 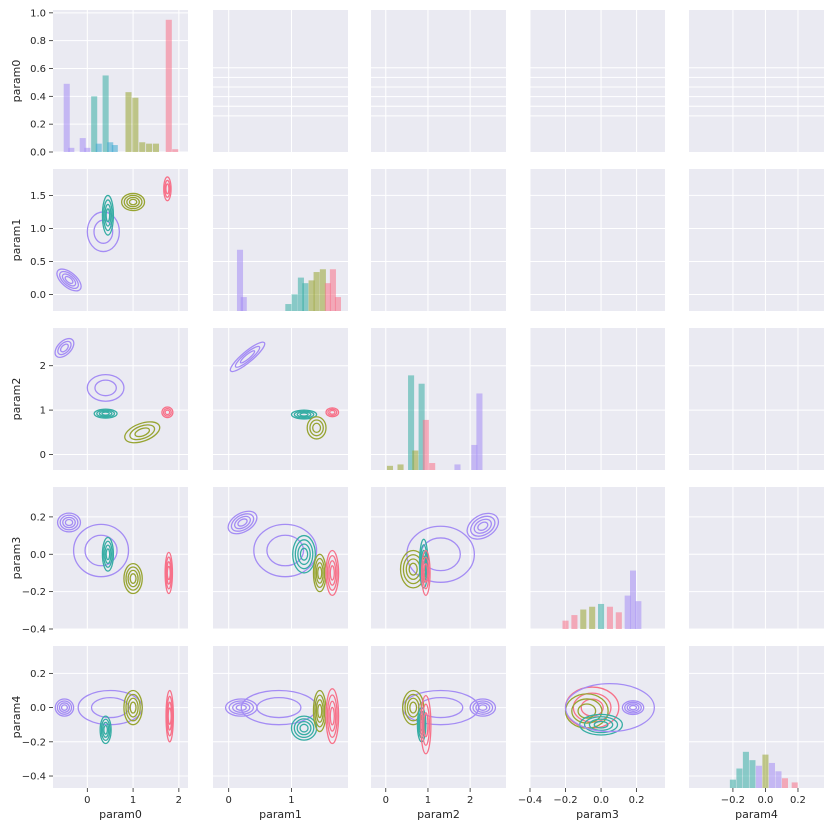 What do you see at coordinates (16, 240) in the screenshot?
I see `y-axis-label-param1: param1` at bounding box center [16, 240].